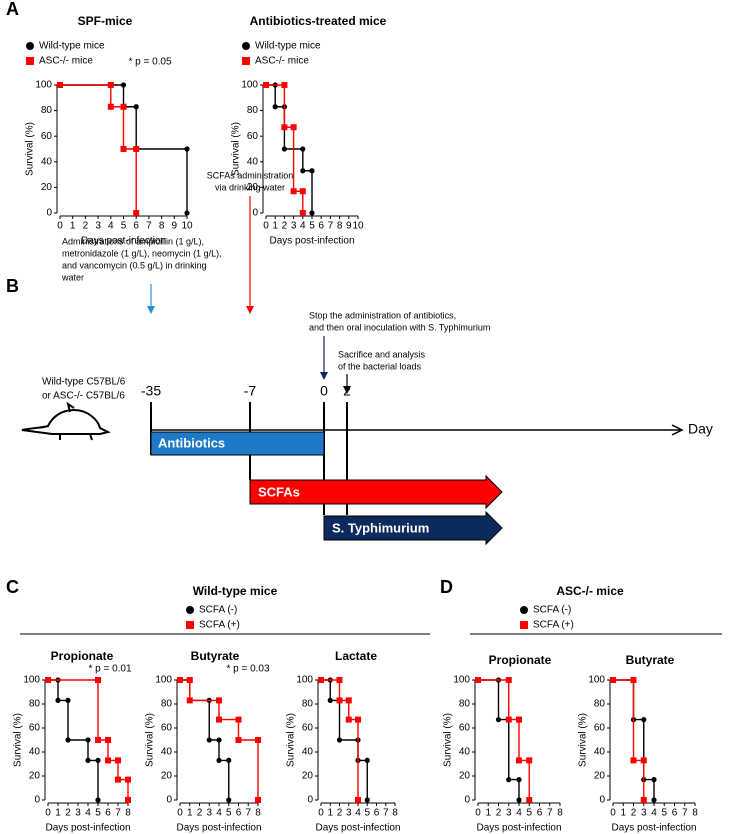  Describe the element at coordinates (318, 21) in the screenshot. I see `chart-title: Antibiotics-treated mice` at that location.